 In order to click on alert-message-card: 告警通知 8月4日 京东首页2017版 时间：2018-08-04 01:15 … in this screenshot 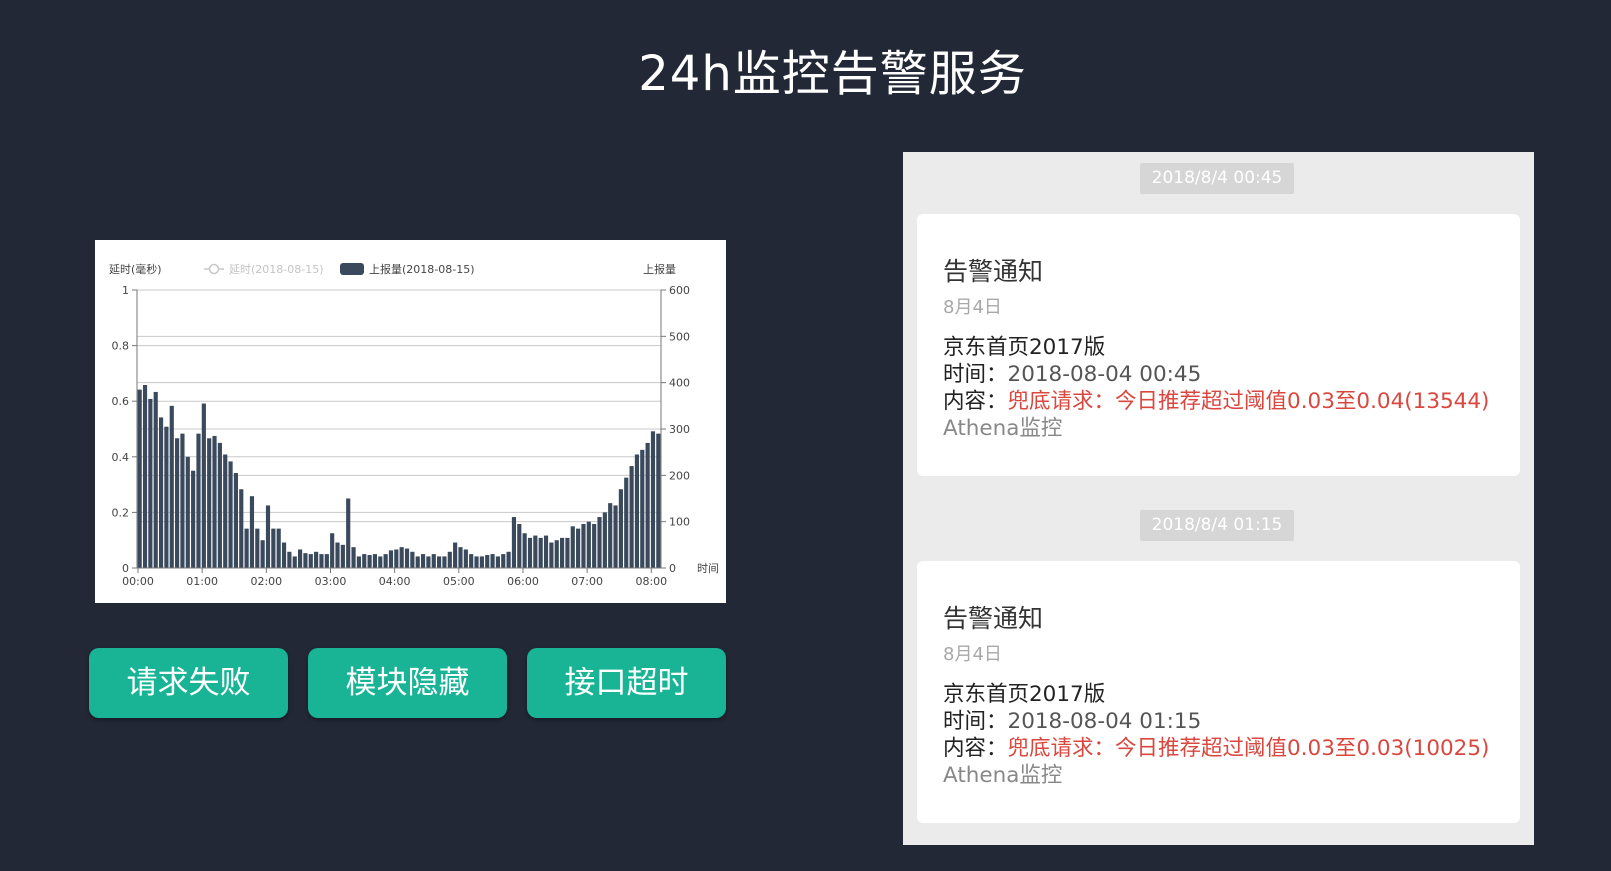, I will do `click(1218, 692)`.